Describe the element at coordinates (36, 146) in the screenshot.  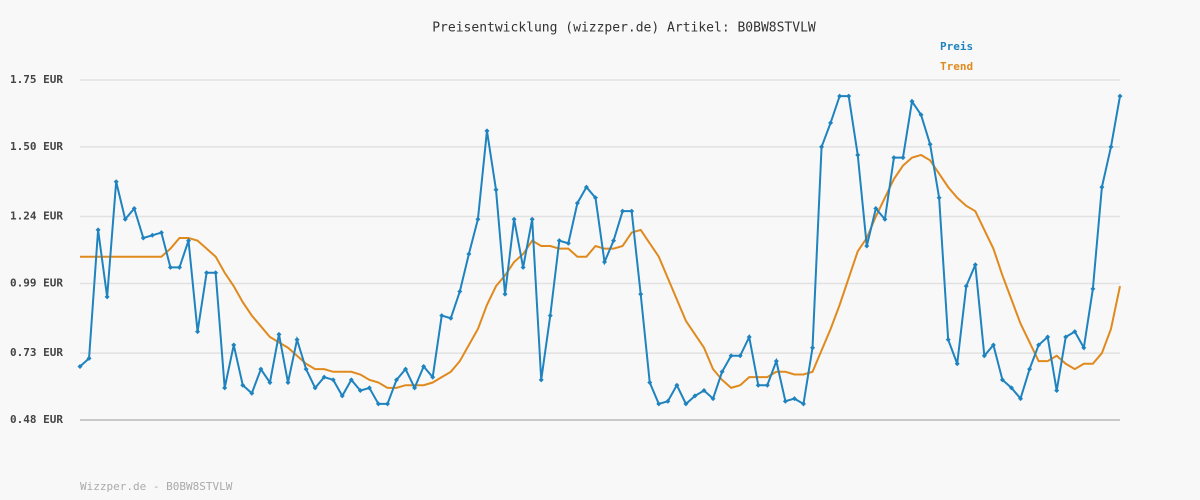
I see `y-tick-label: 1.50 EUR` at that location.